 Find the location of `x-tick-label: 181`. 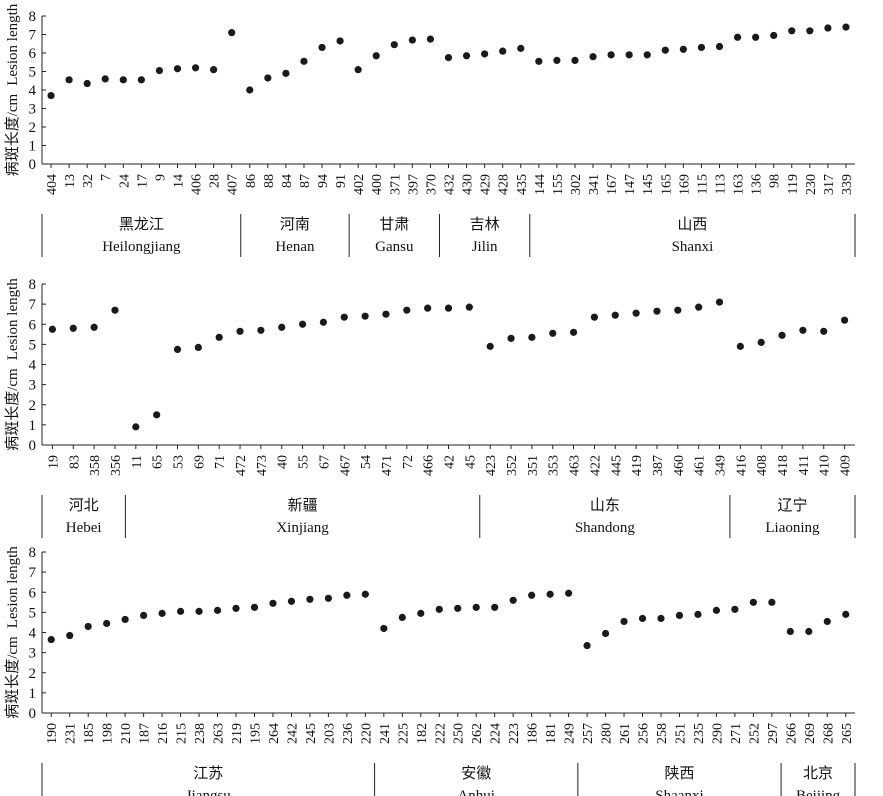

x-tick-label: 181 is located at coordinates (551, 733).